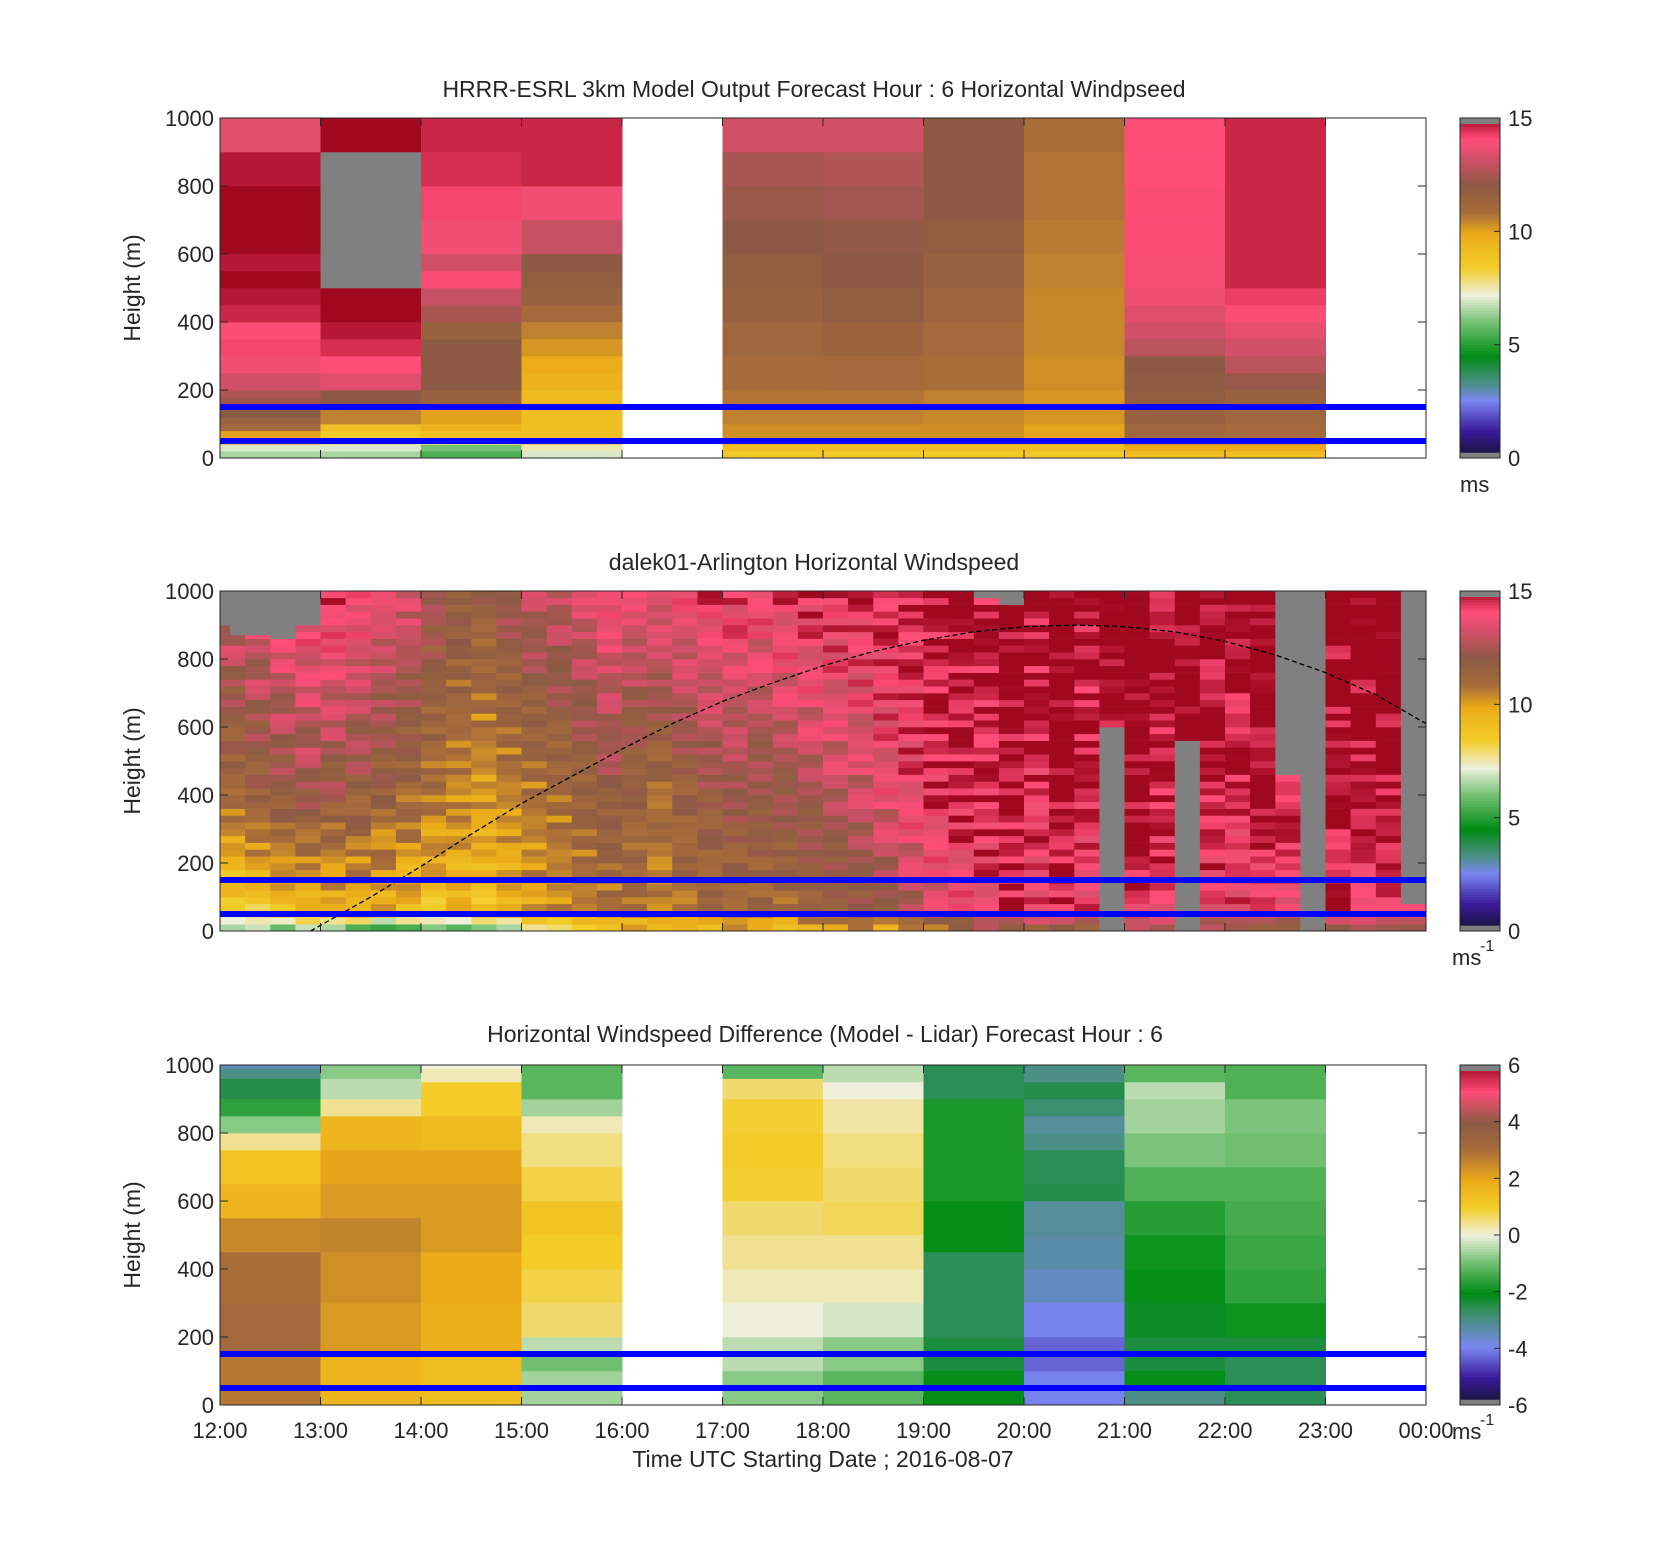 This screenshot has width=1680, height=1561. I want to click on colorbar-frame, so click(1480, 288).